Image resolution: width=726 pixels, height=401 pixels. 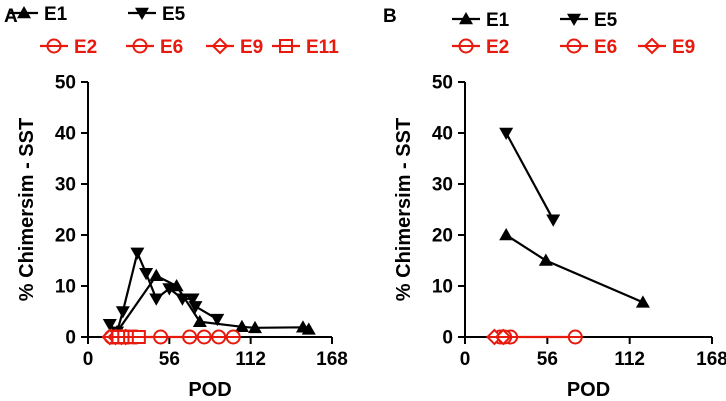 I want to click on series-e1, so click(x=574, y=268).